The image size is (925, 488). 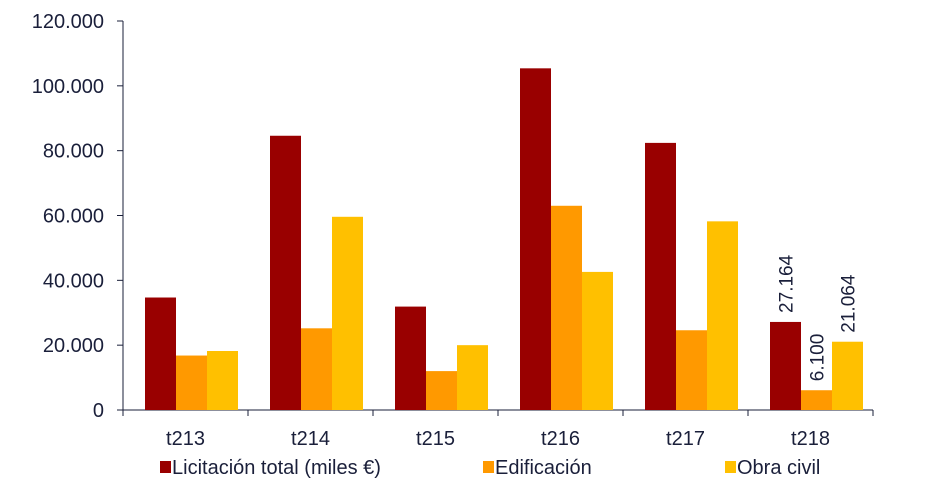 I want to click on legend-label: Edificación, so click(x=543, y=468).